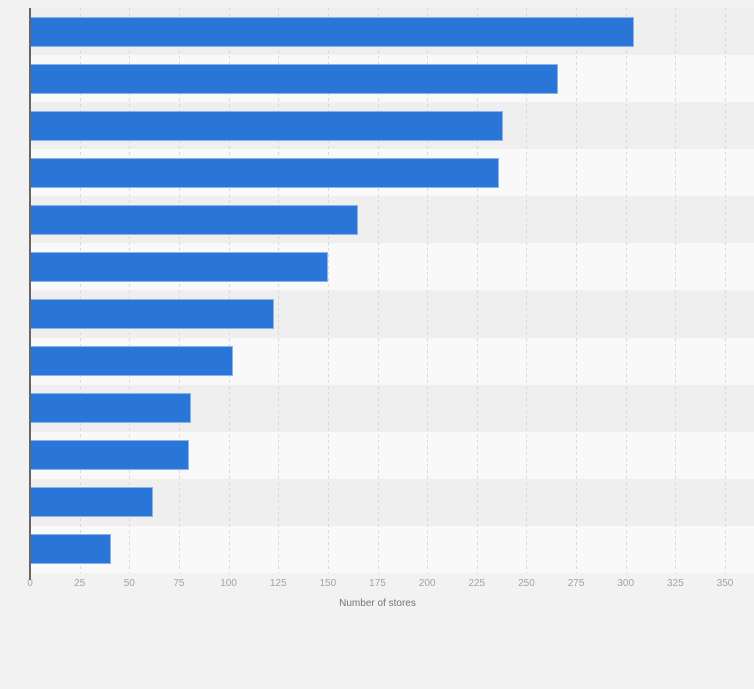 The width and height of the screenshot is (754, 689). What do you see at coordinates (725, 583) in the screenshot?
I see `x-tick-label: 350` at bounding box center [725, 583].